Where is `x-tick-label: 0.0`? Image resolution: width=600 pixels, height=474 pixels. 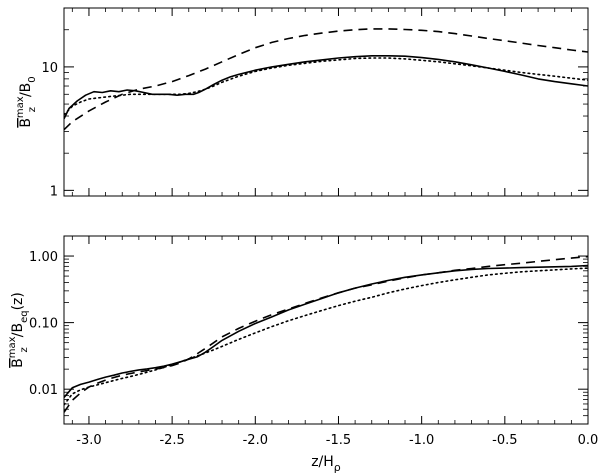
x-tick-label: 0.0 is located at coordinates (588, 440).